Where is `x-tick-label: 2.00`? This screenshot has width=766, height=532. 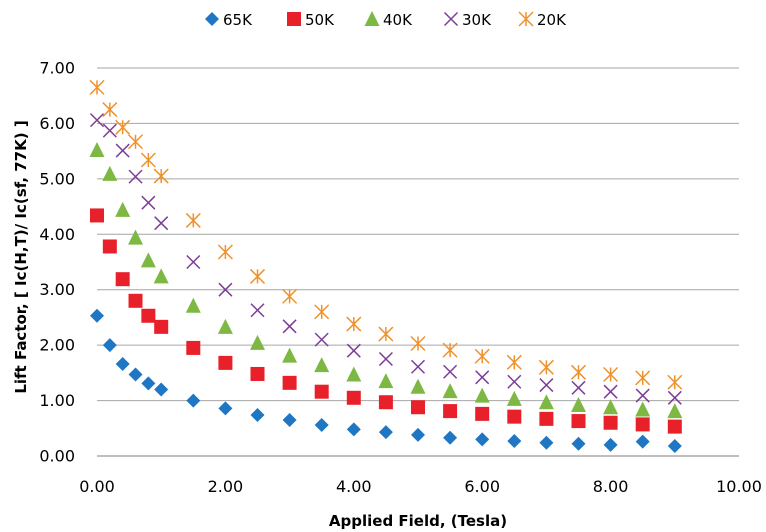 x-tick-label: 2.00 is located at coordinates (226, 486).